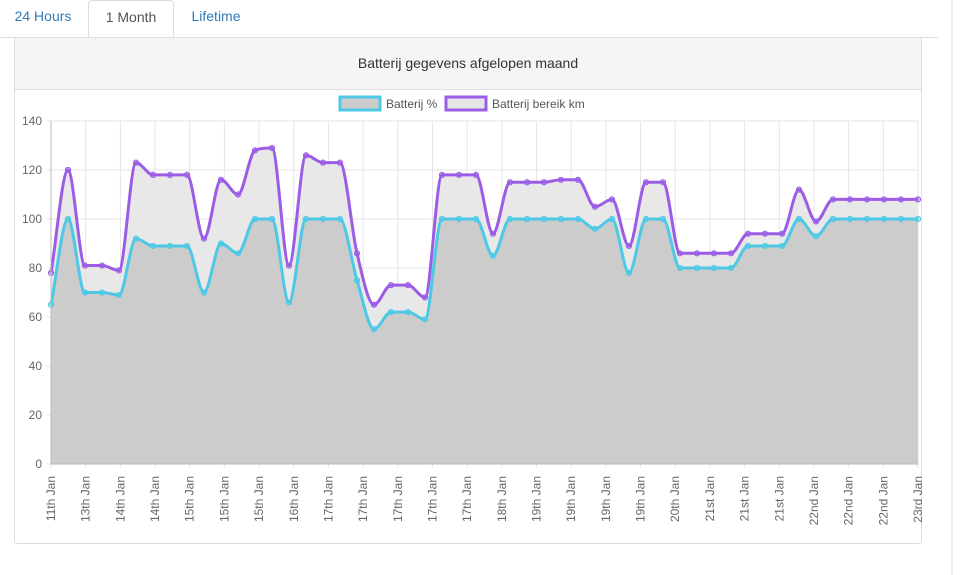 Image resolution: width=961 pixels, height=575 pixels. I want to click on y-tick-label: 60, so click(36, 317).